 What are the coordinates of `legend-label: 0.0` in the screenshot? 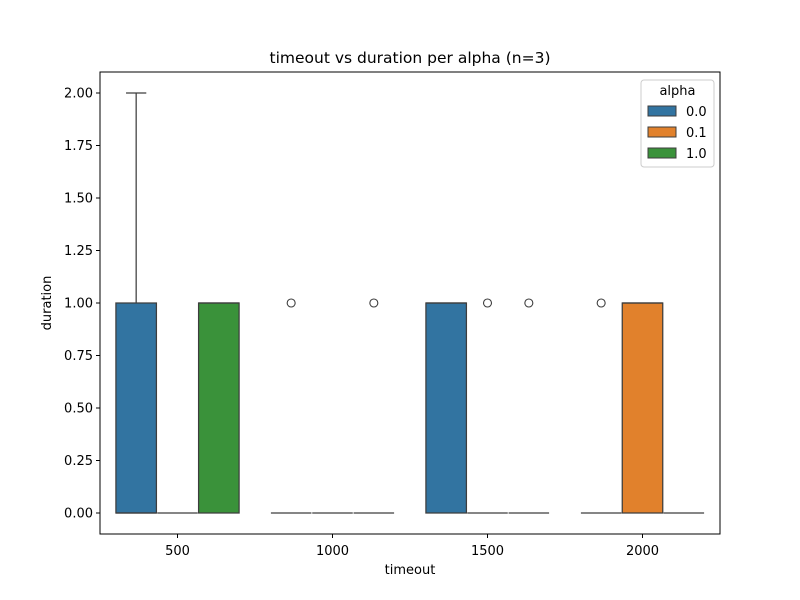 It's located at (696, 112).